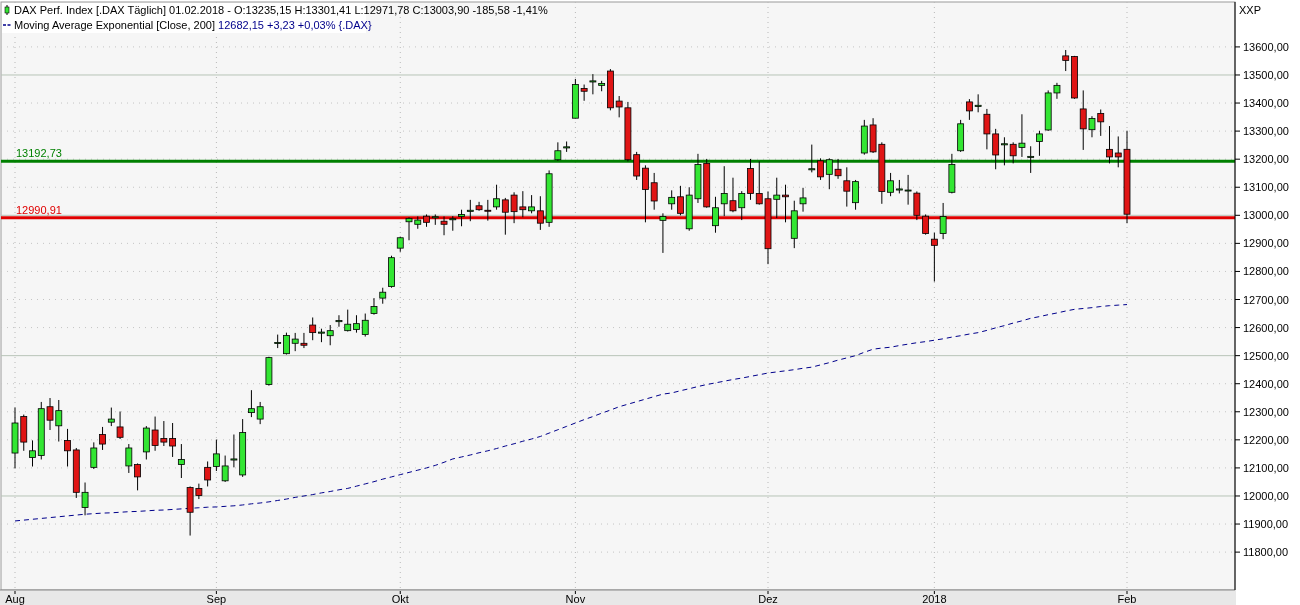  What do you see at coordinates (400, 599) in the screenshot?
I see `x-tick-label: Okt` at bounding box center [400, 599].